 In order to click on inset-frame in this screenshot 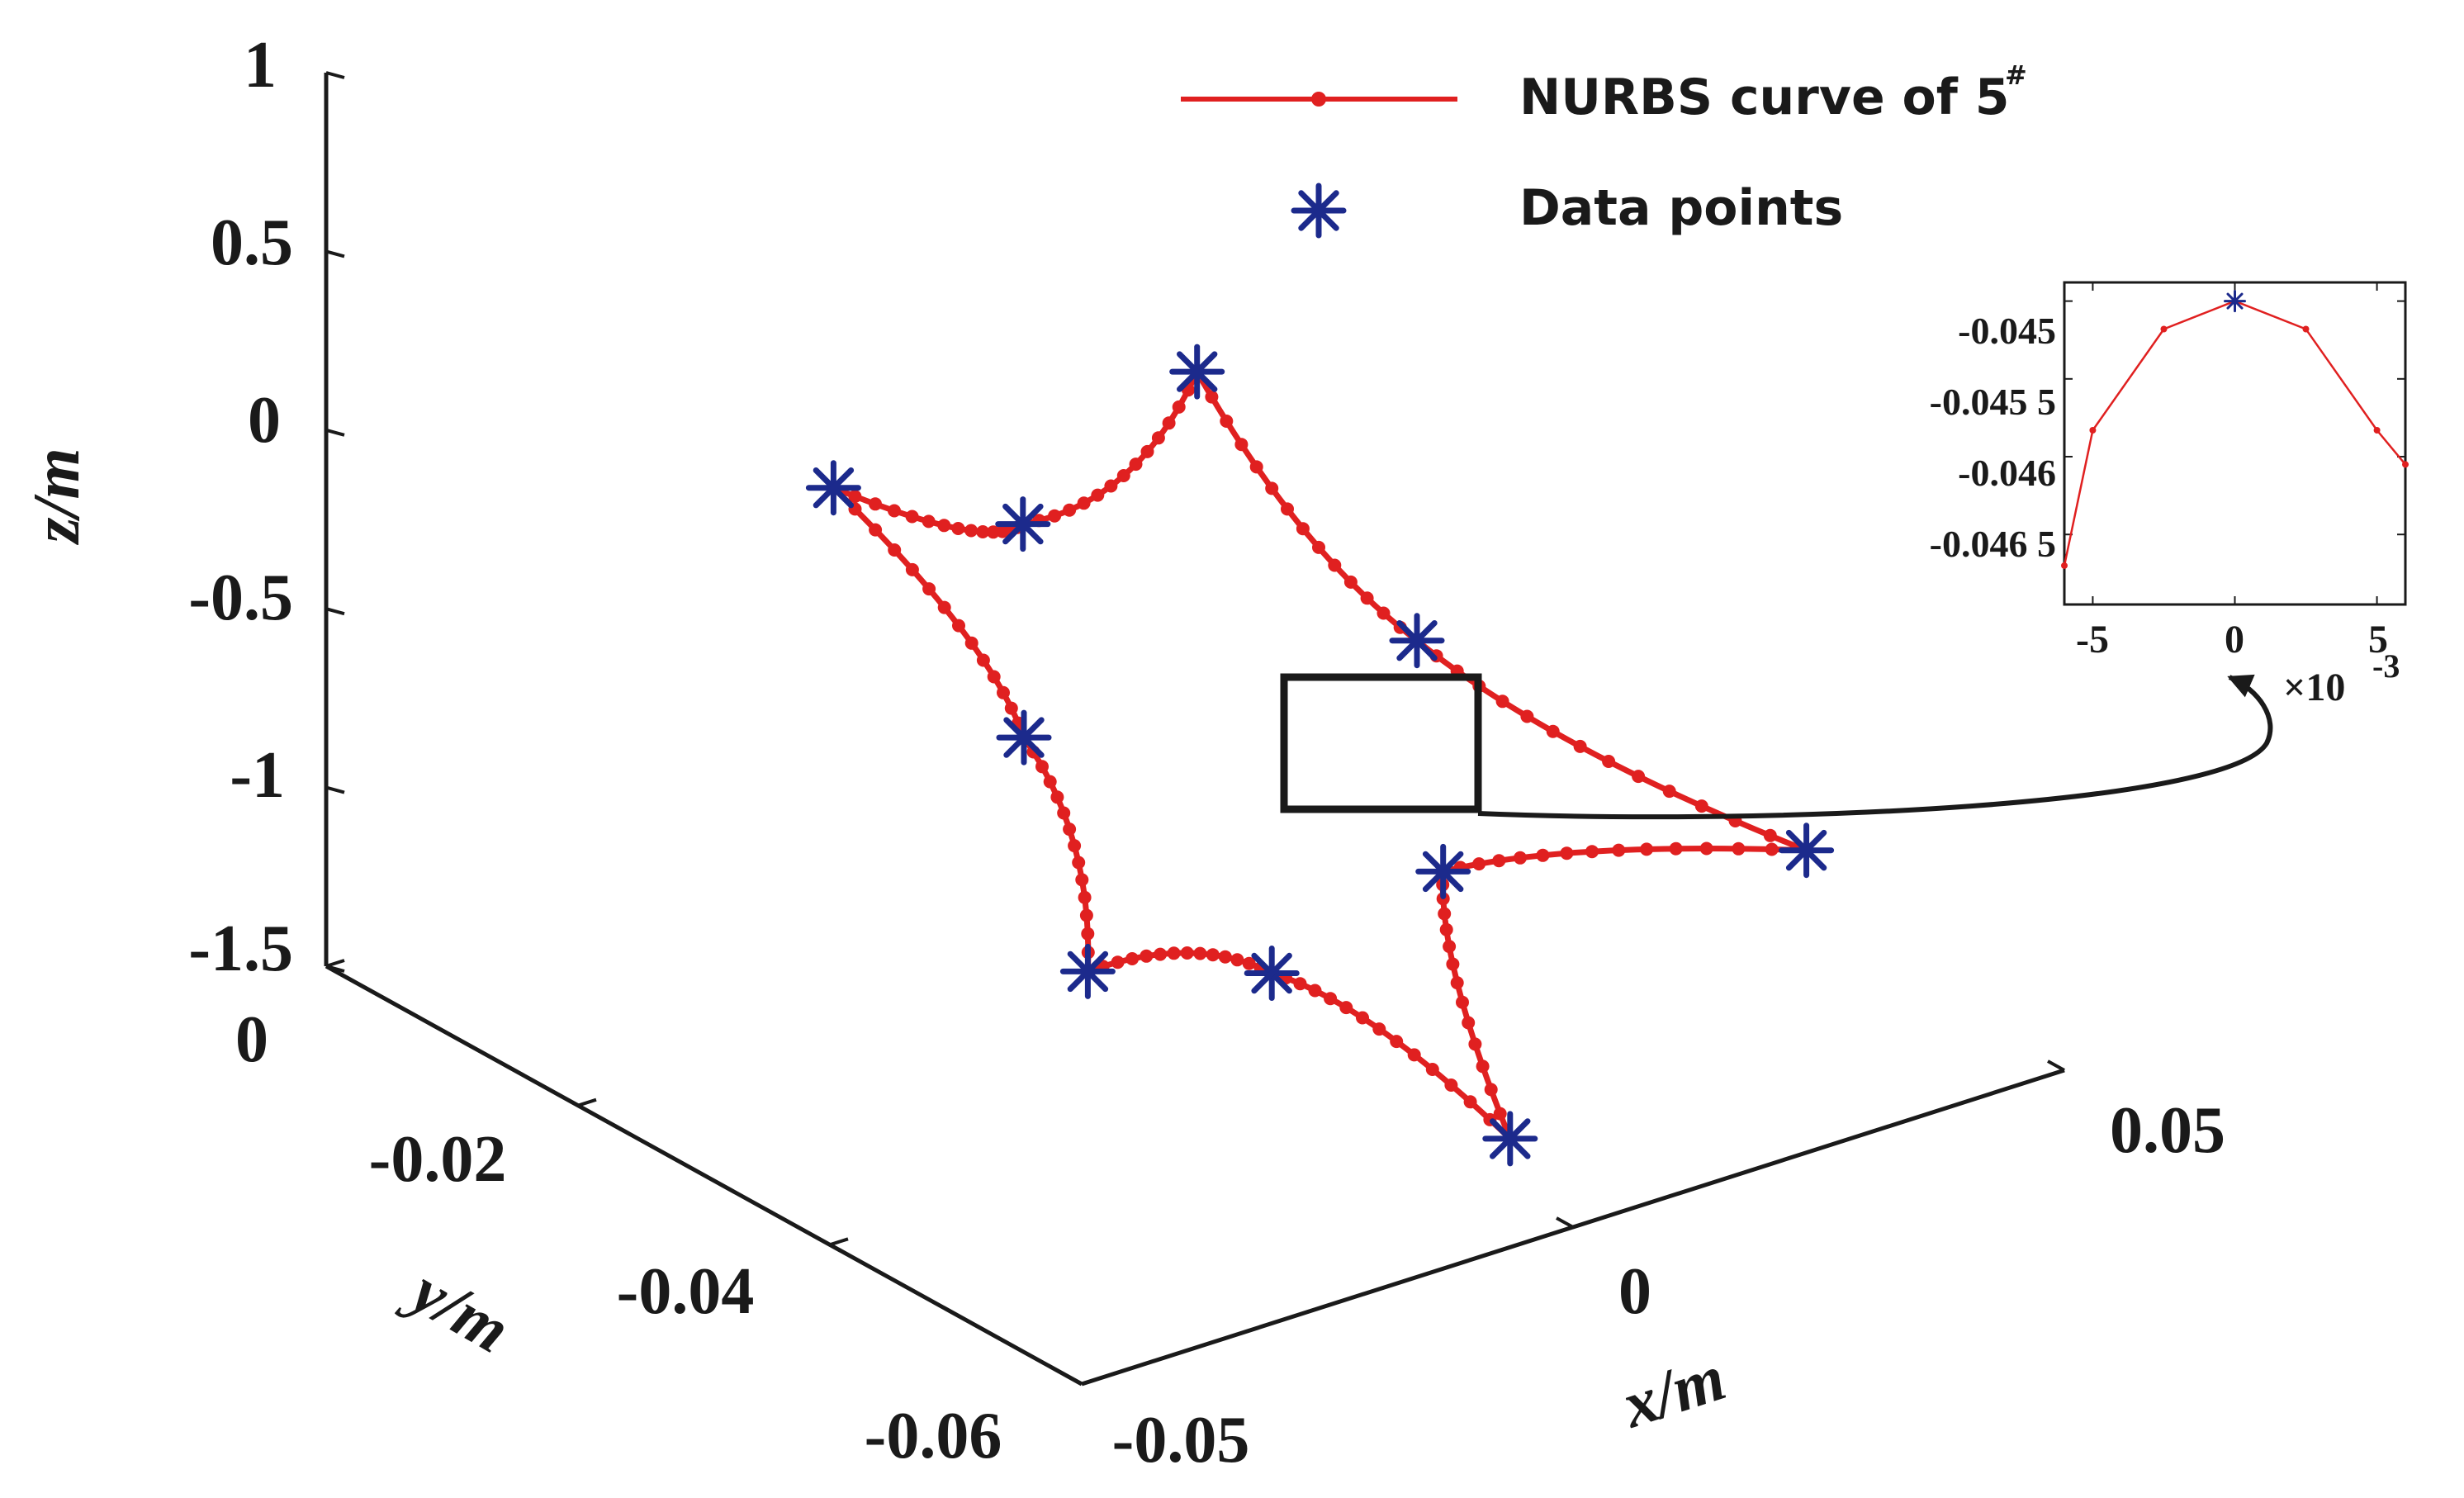, I will do `click(2235, 444)`.